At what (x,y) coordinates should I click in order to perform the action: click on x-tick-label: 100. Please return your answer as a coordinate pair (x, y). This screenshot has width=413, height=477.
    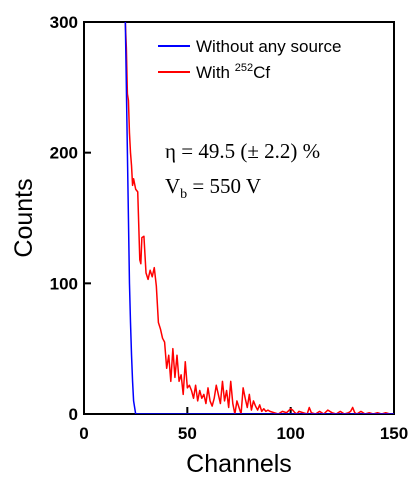
    Looking at the image, I should click on (290, 433).